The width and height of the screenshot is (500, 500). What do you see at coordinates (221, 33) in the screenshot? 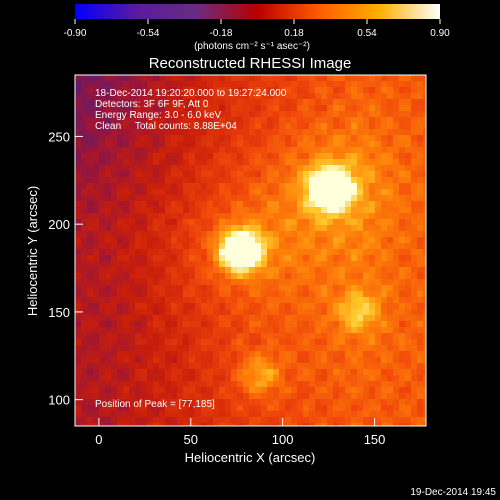
I see `colorbar-tick-label: -0.18` at bounding box center [221, 33].